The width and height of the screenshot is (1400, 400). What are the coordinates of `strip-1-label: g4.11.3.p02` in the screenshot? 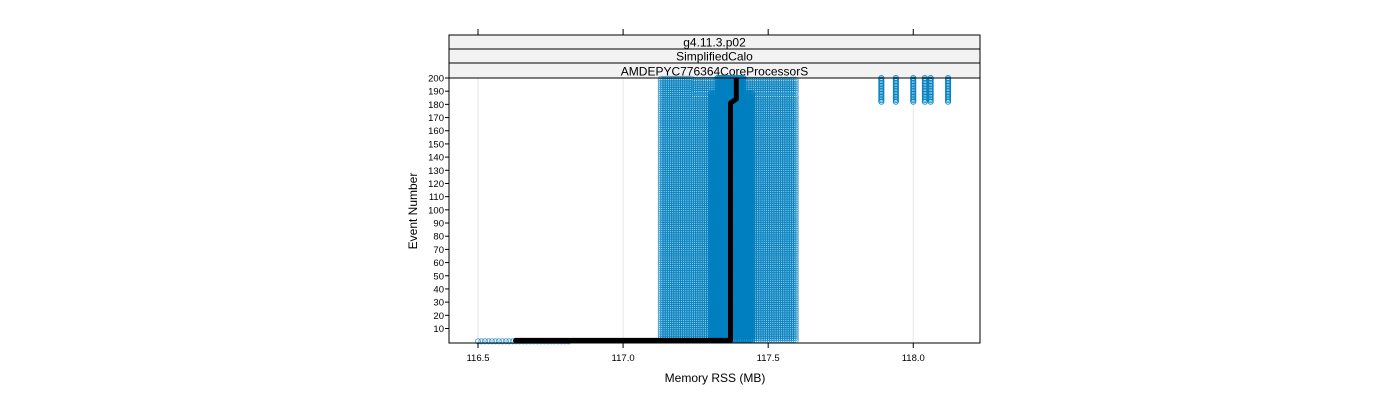 It's located at (714, 43).